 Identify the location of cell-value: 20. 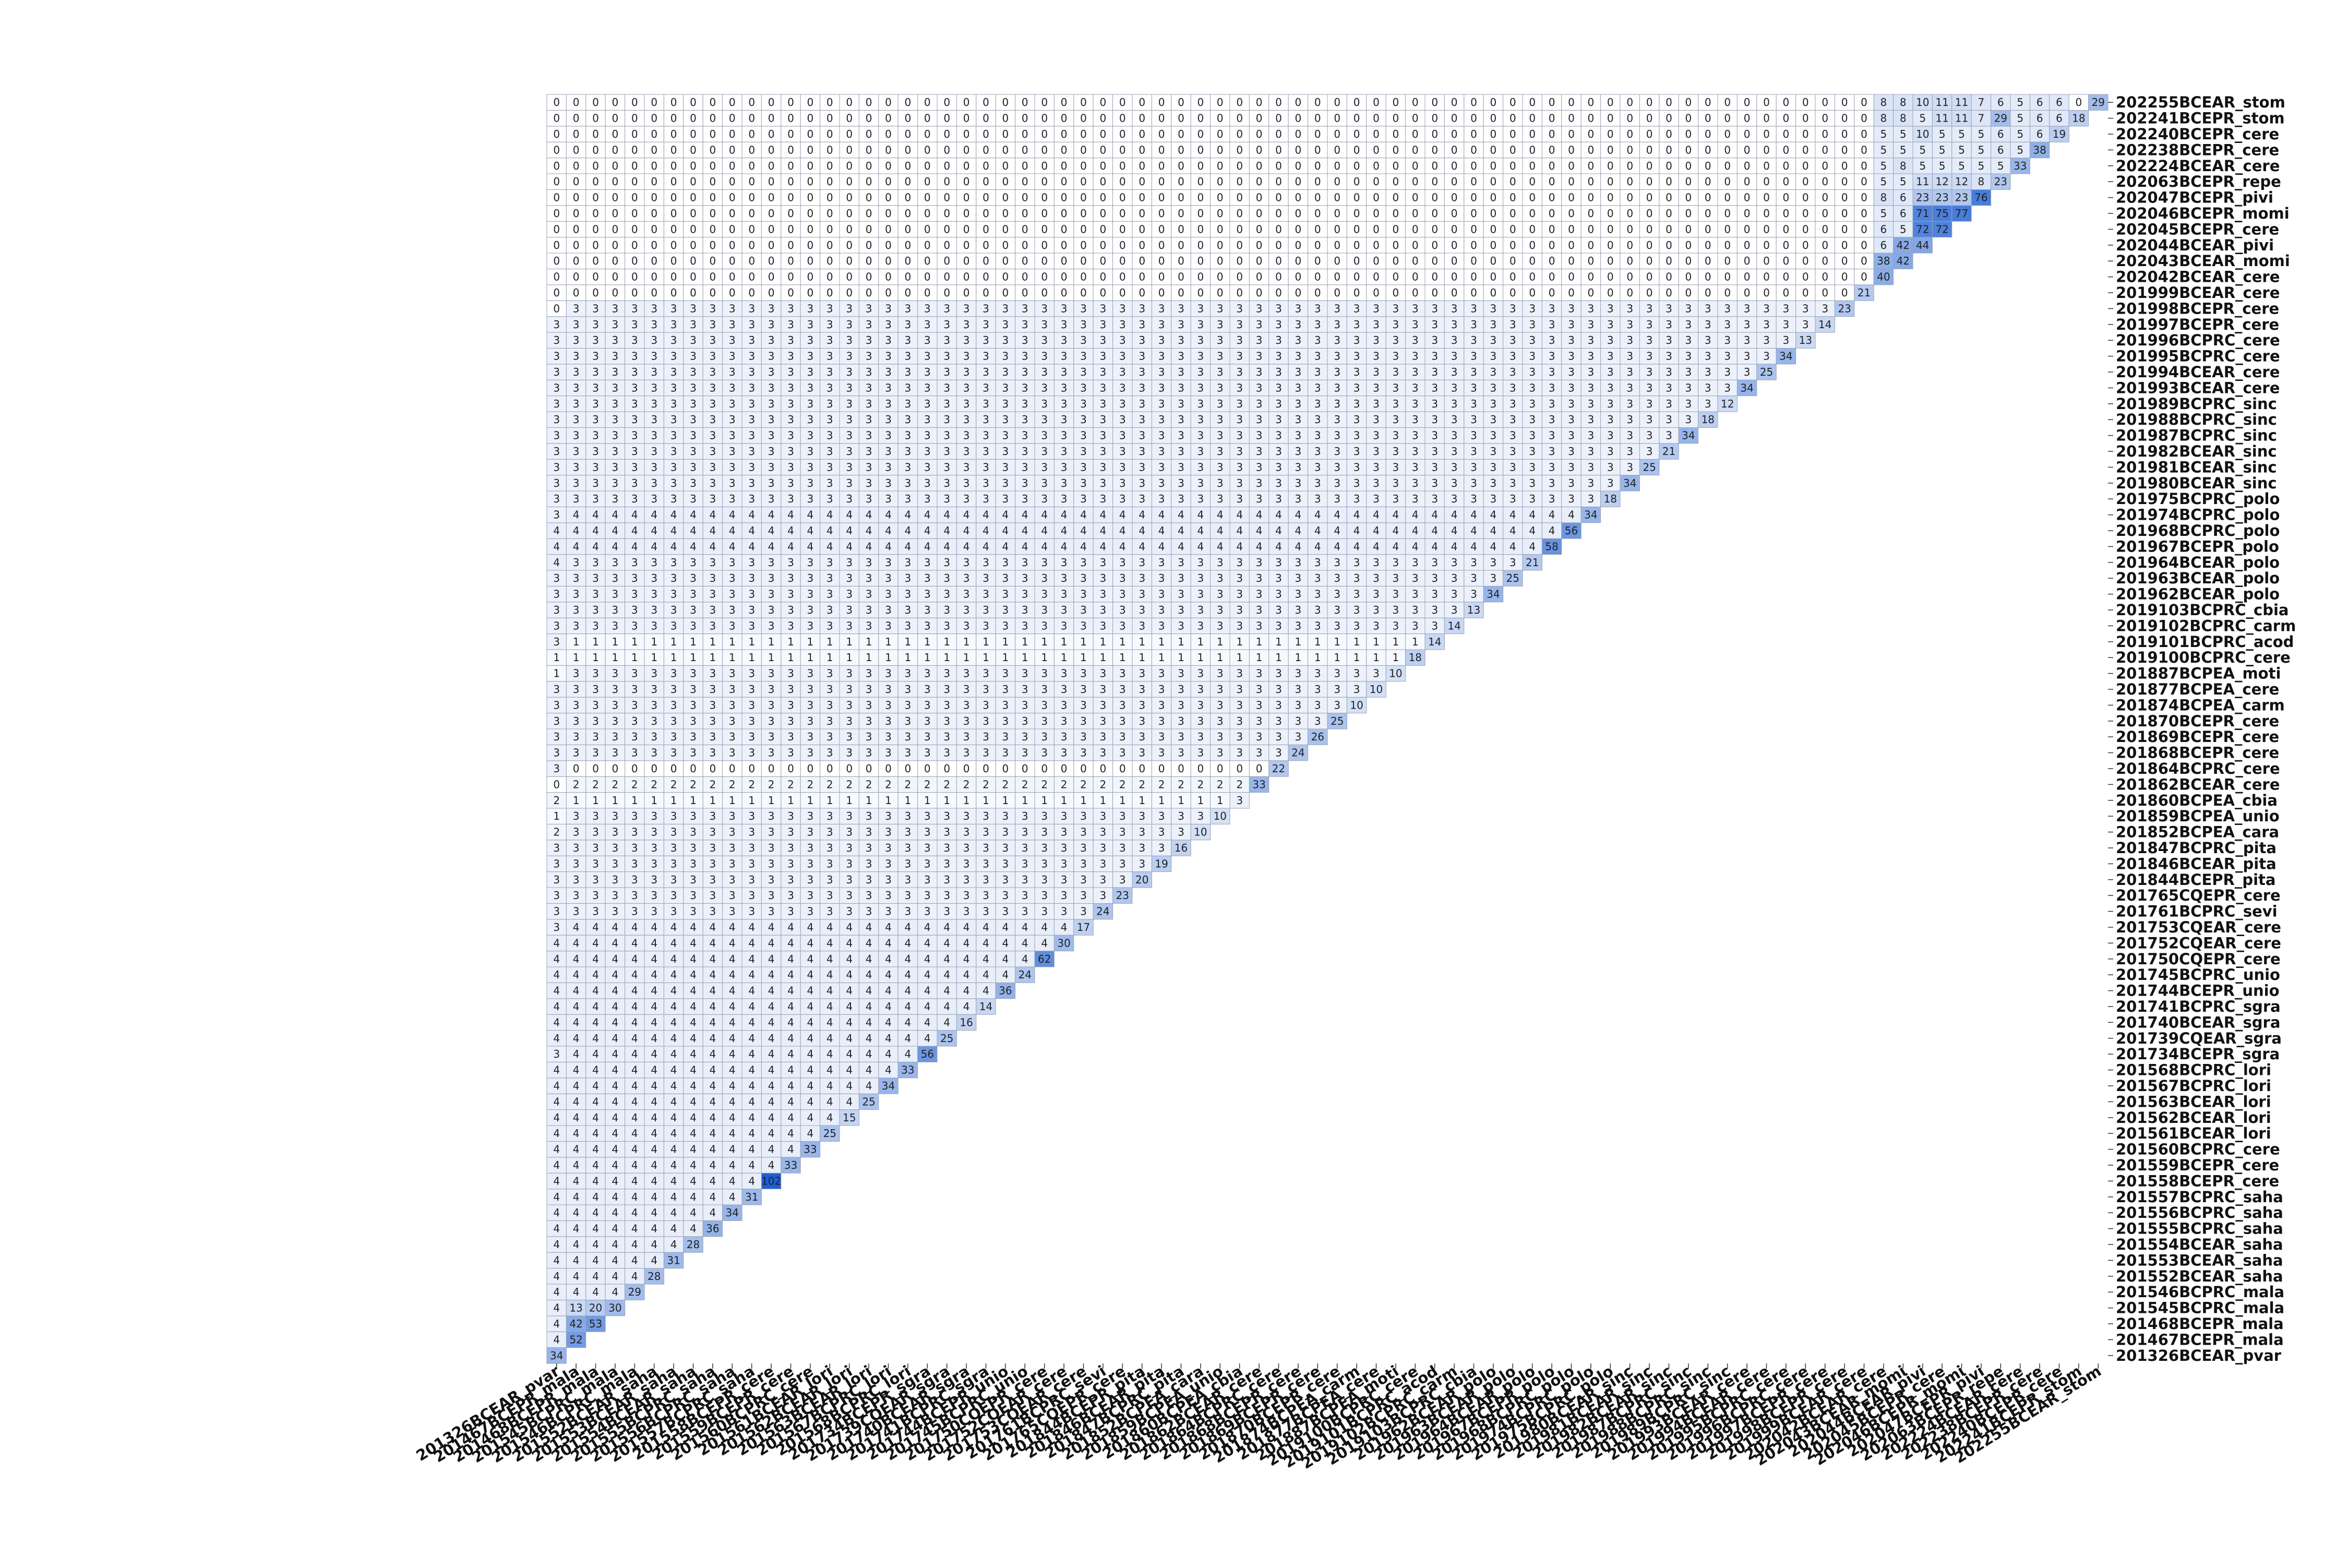
(1141, 879).